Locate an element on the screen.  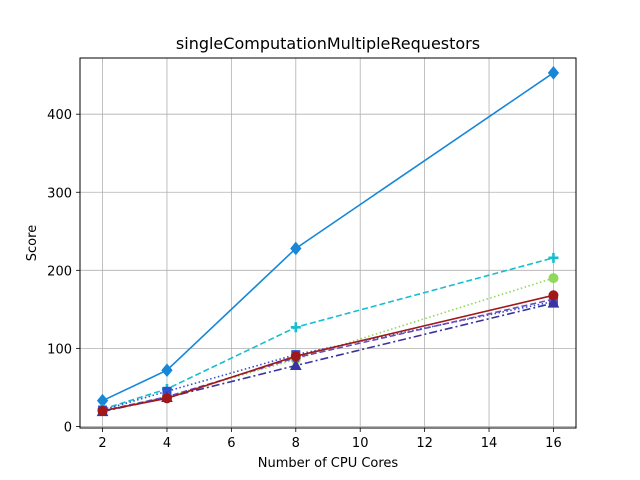
x-tick-label: 8 is located at coordinates (296, 443).